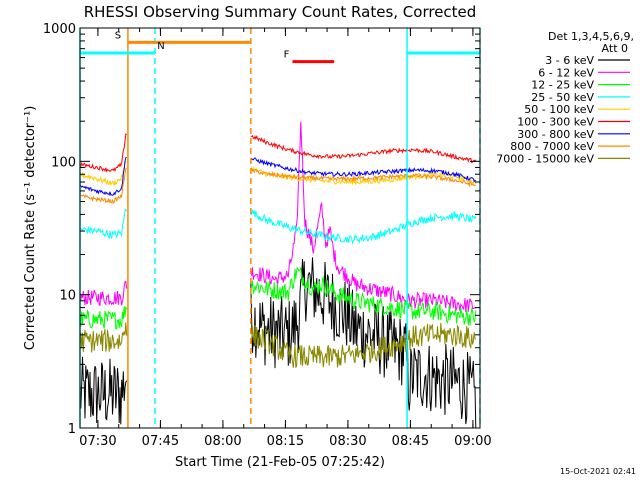 The height and width of the screenshot is (480, 640). What do you see at coordinates (410, 441) in the screenshot?
I see `x-tick-label: 08:45` at bounding box center [410, 441].